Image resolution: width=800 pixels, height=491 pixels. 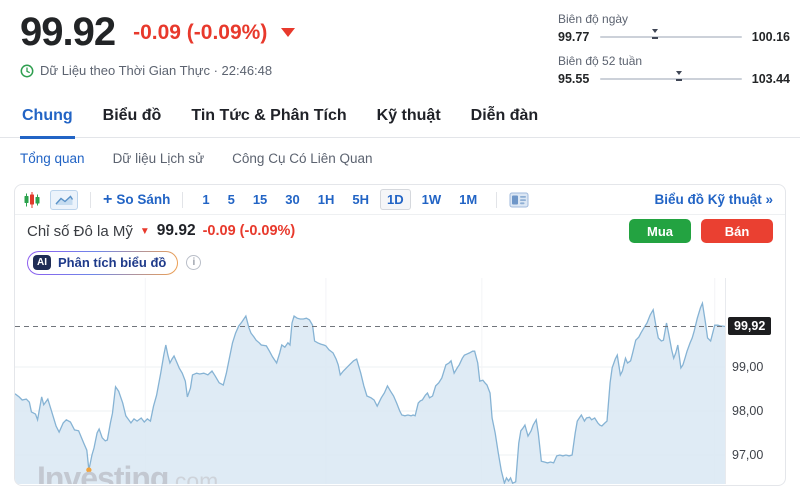 What do you see at coordinates (431, 199) in the screenshot?
I see `interval-1w: 1W` at bounding box center [431, 199].